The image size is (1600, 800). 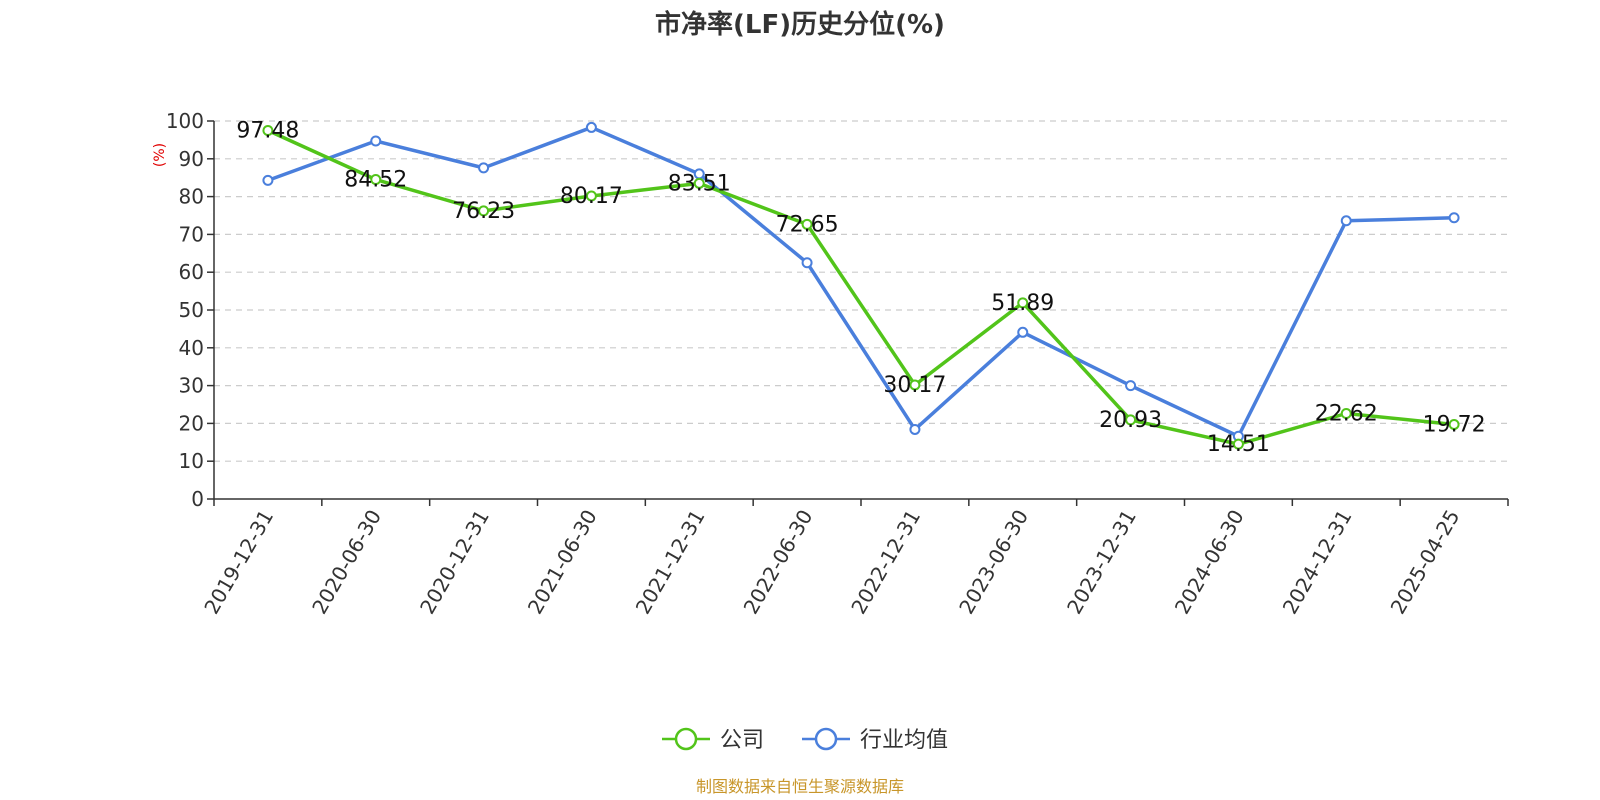 I want to click on y-tick-label: 20, so click(x=191, y=423).